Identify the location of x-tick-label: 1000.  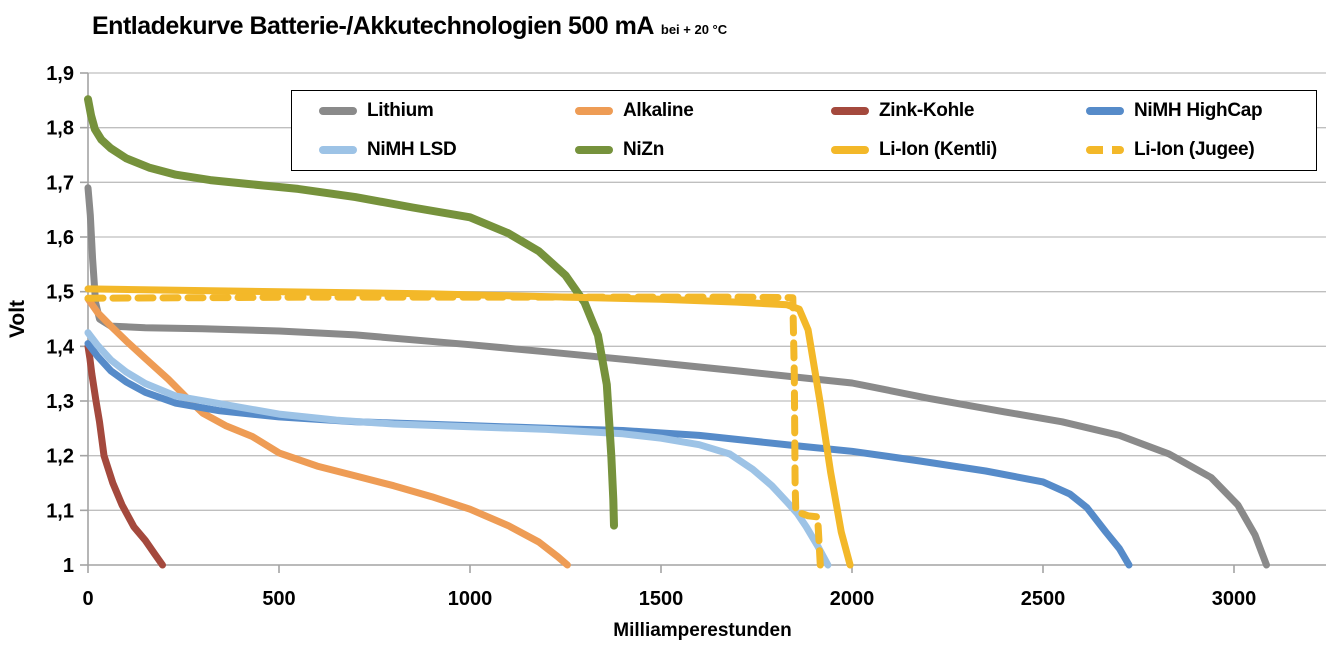
(470, 599).